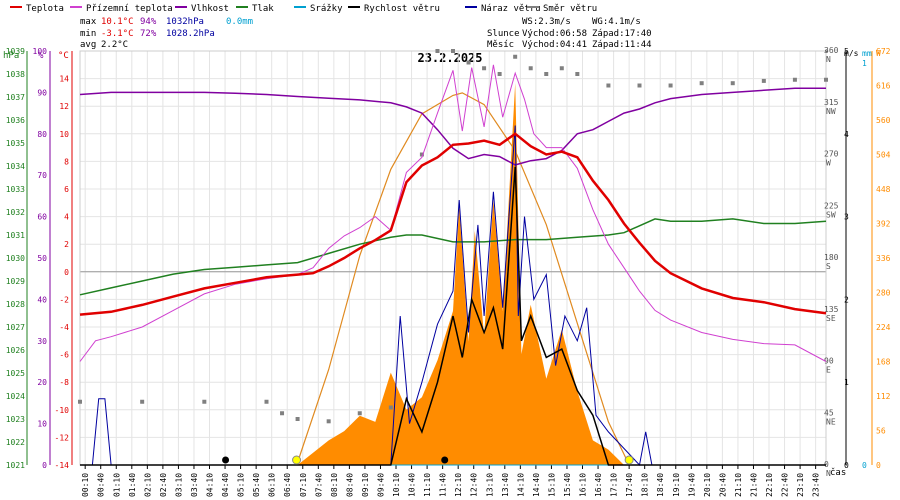 This screenshot has height=500, width=900. I want to click on sunset-marker, so click(629, 460).